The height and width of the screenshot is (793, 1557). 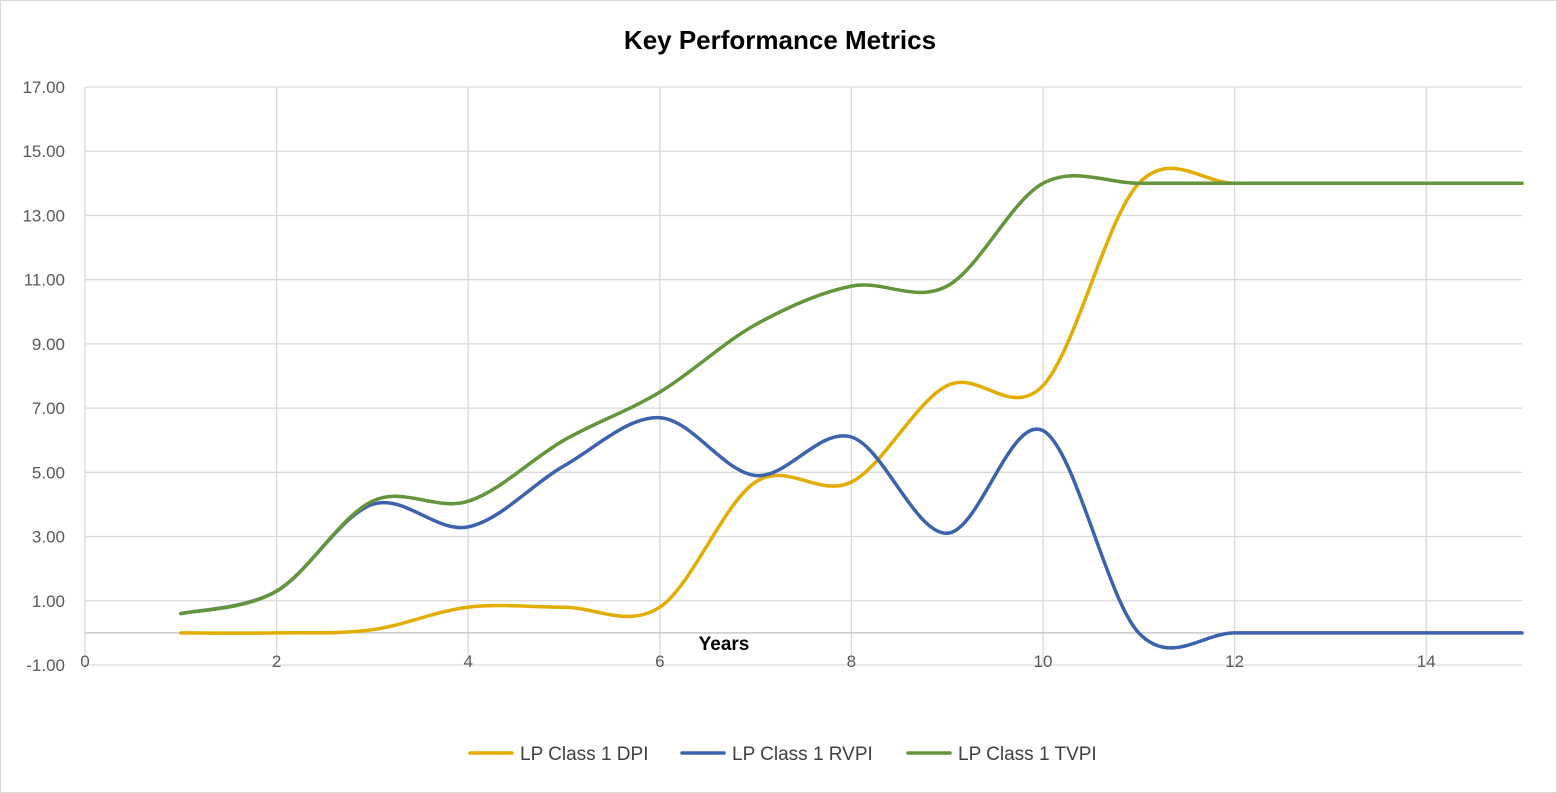 I want to click on legend-item-lp-class-1-rvpi: LP Class 1 RVPI, so click(x=776, y=754).